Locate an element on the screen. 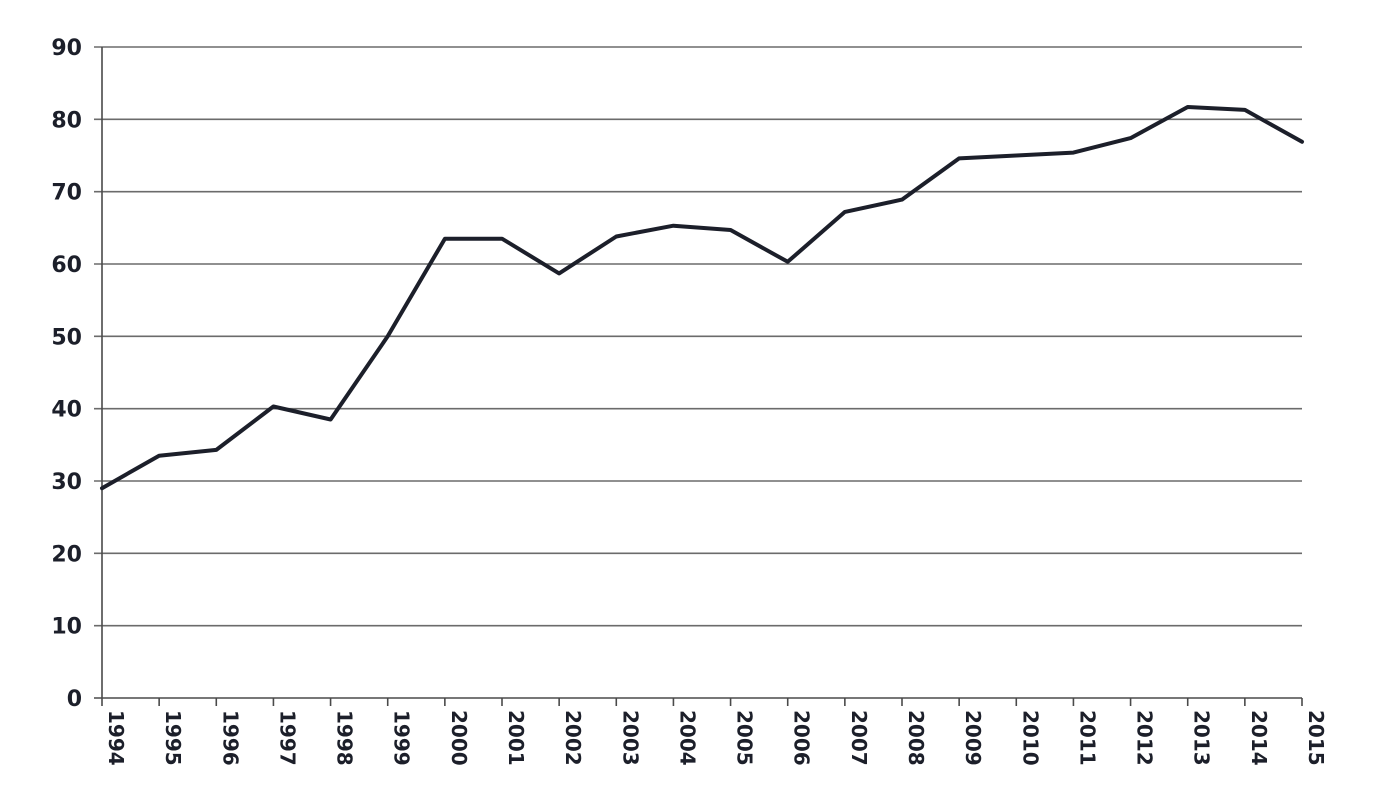 The image size is (1387, 800). x-tick-label: 2010 is located at coordinates (1030, 738).